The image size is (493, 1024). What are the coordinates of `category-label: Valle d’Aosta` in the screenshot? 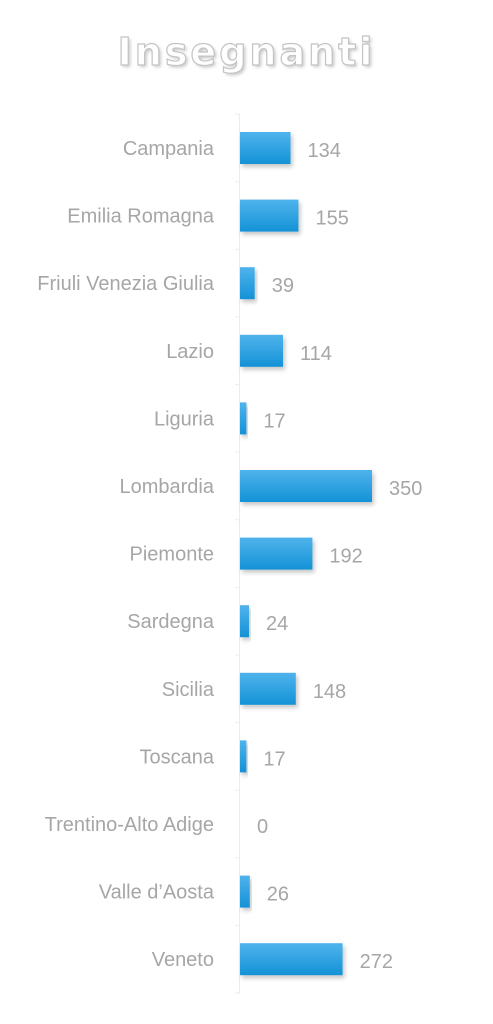 It's located at (157, 893).